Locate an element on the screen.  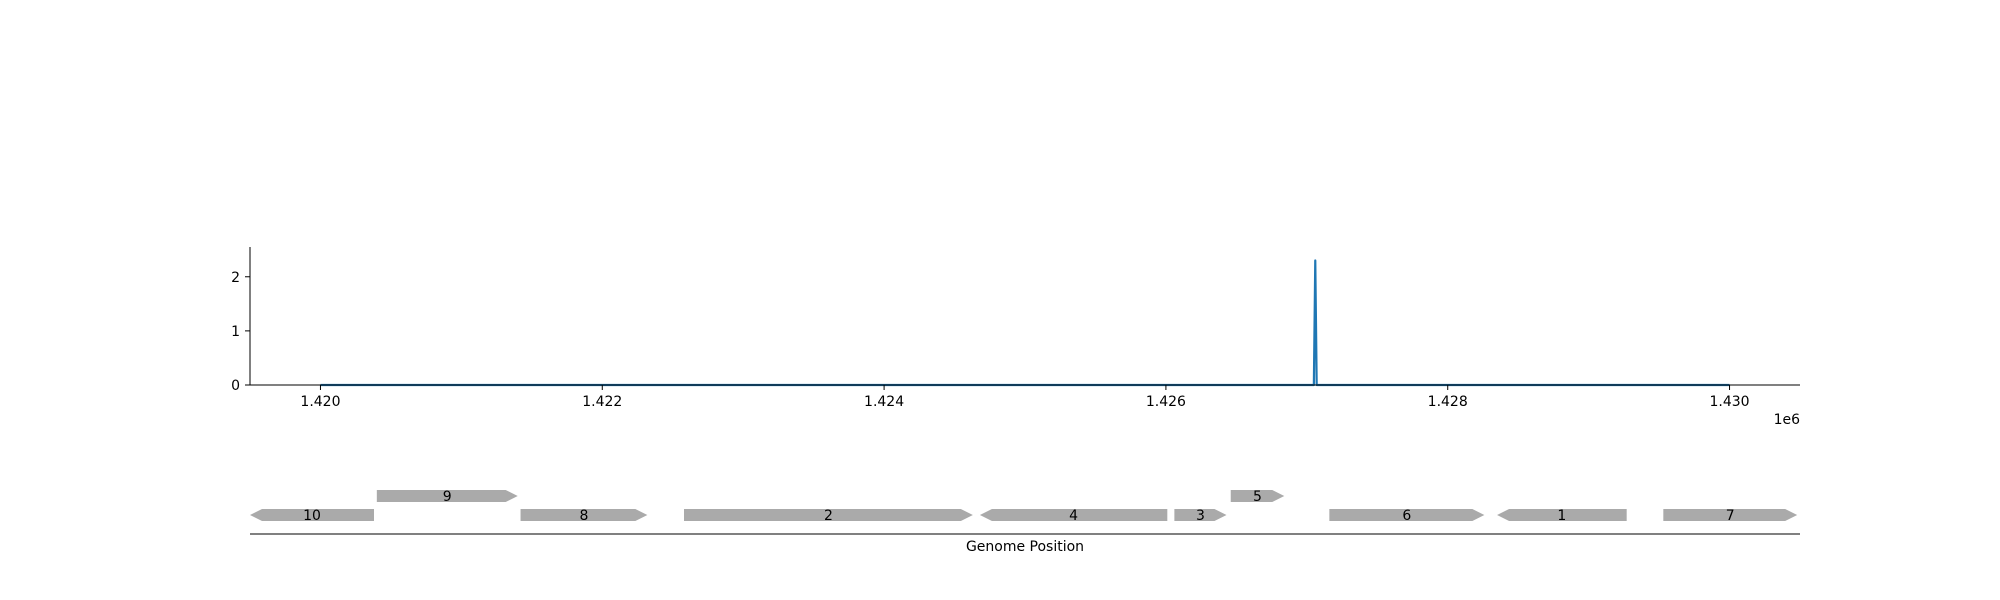
gene-label-1: 1 is located at coordinates (1561, 516).